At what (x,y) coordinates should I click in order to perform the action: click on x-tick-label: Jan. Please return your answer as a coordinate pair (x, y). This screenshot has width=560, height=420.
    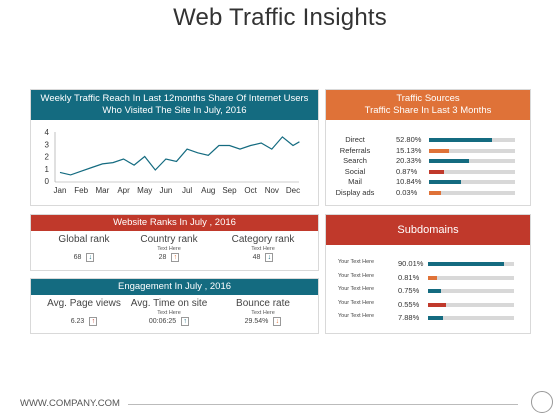
    Looking at the image, I should click on (60, 190).